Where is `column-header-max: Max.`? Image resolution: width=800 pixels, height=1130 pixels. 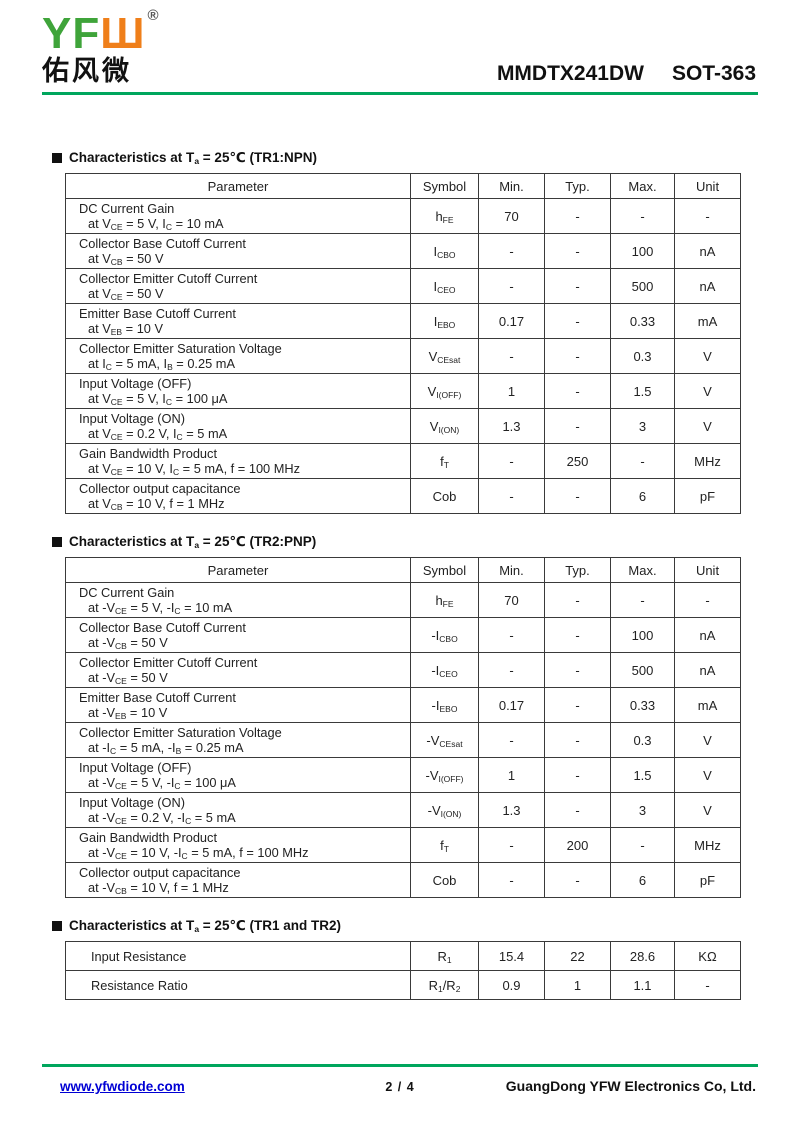
column-header-max: Max. is located at coordinates (642, 186).